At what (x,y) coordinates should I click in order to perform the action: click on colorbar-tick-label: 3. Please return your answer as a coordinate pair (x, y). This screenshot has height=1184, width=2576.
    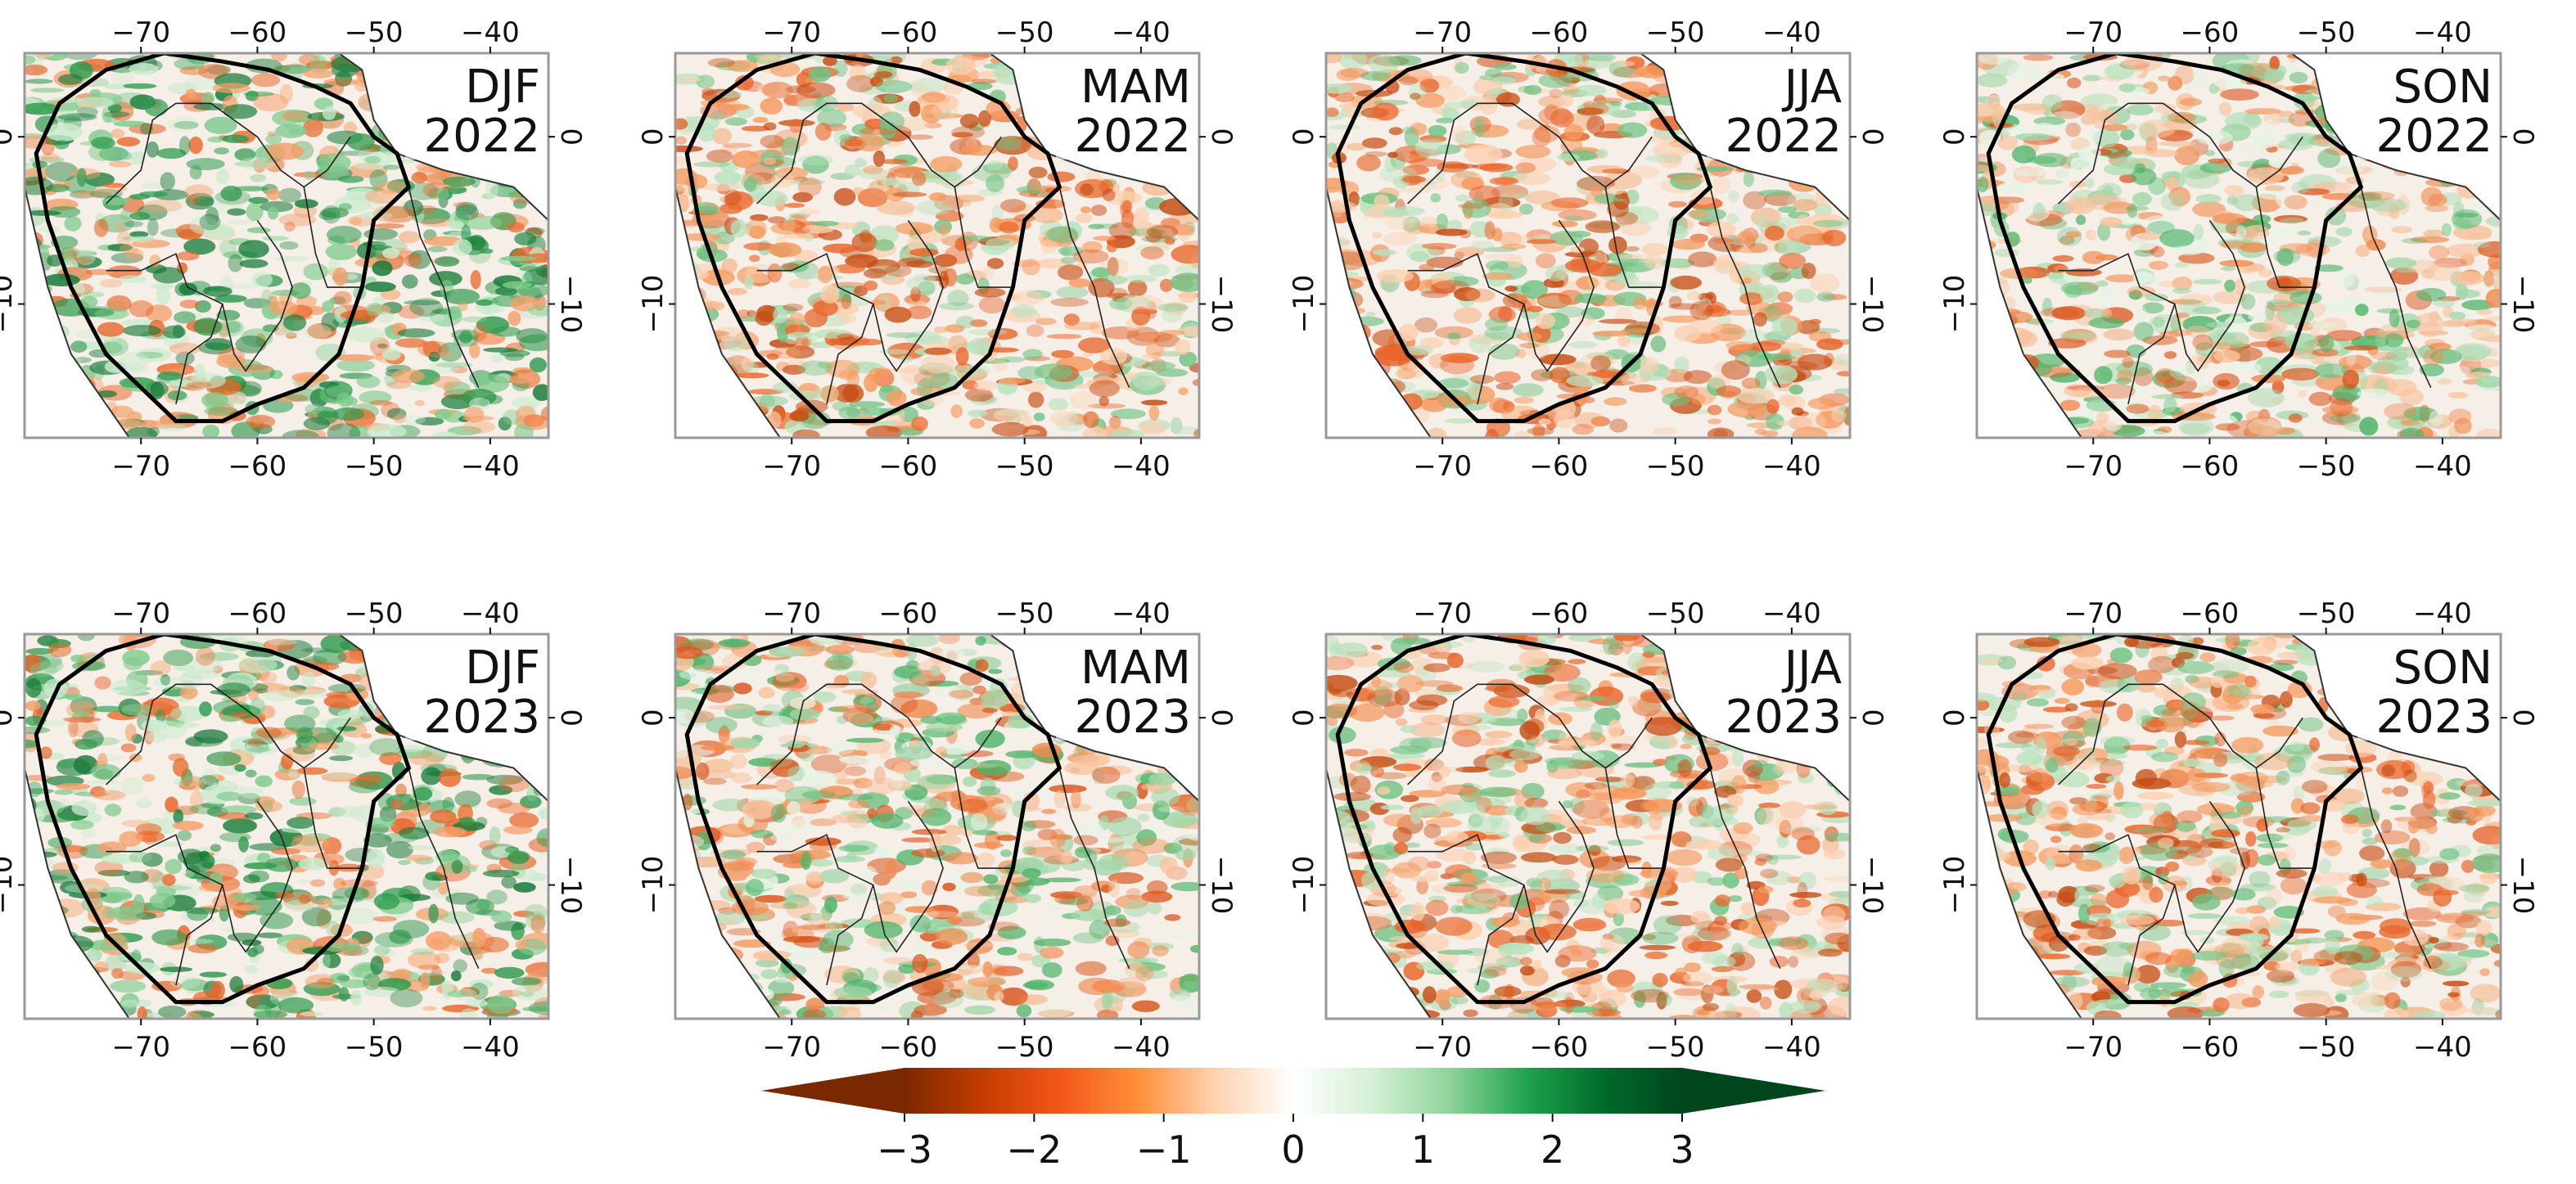
    Looking at the image, I should click on (1682, 1150).